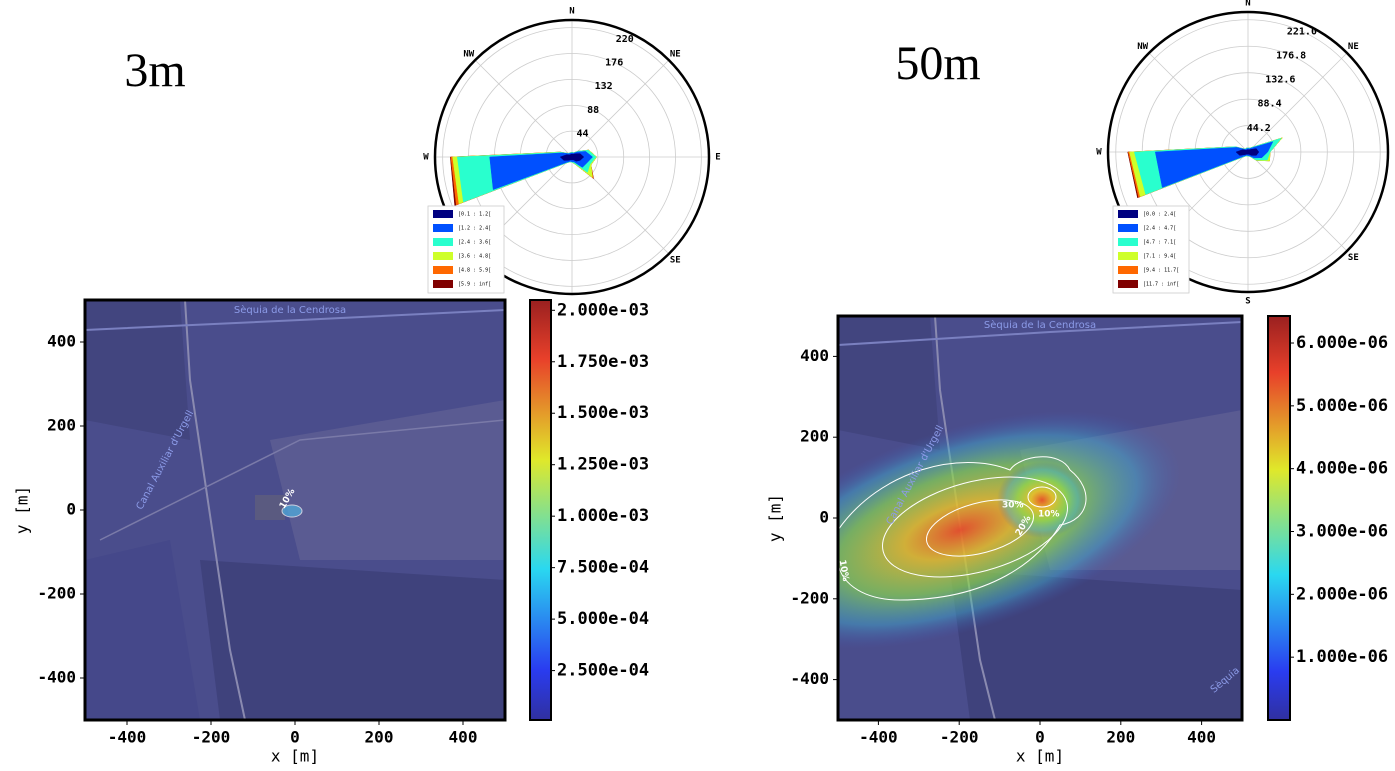  Describe the element at coordinates (603, 362) in the screenshot. I see `colorbar-tick-label: 1.750e-03` at that location.